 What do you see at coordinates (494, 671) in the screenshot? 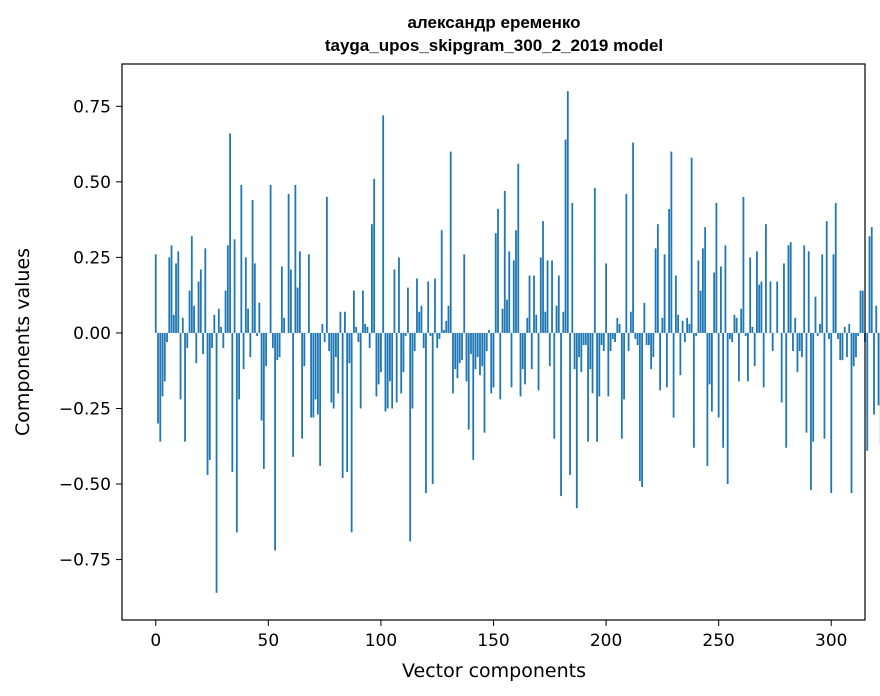
I see `x-axis-label: Vector components` at bounding box center [494, 671].